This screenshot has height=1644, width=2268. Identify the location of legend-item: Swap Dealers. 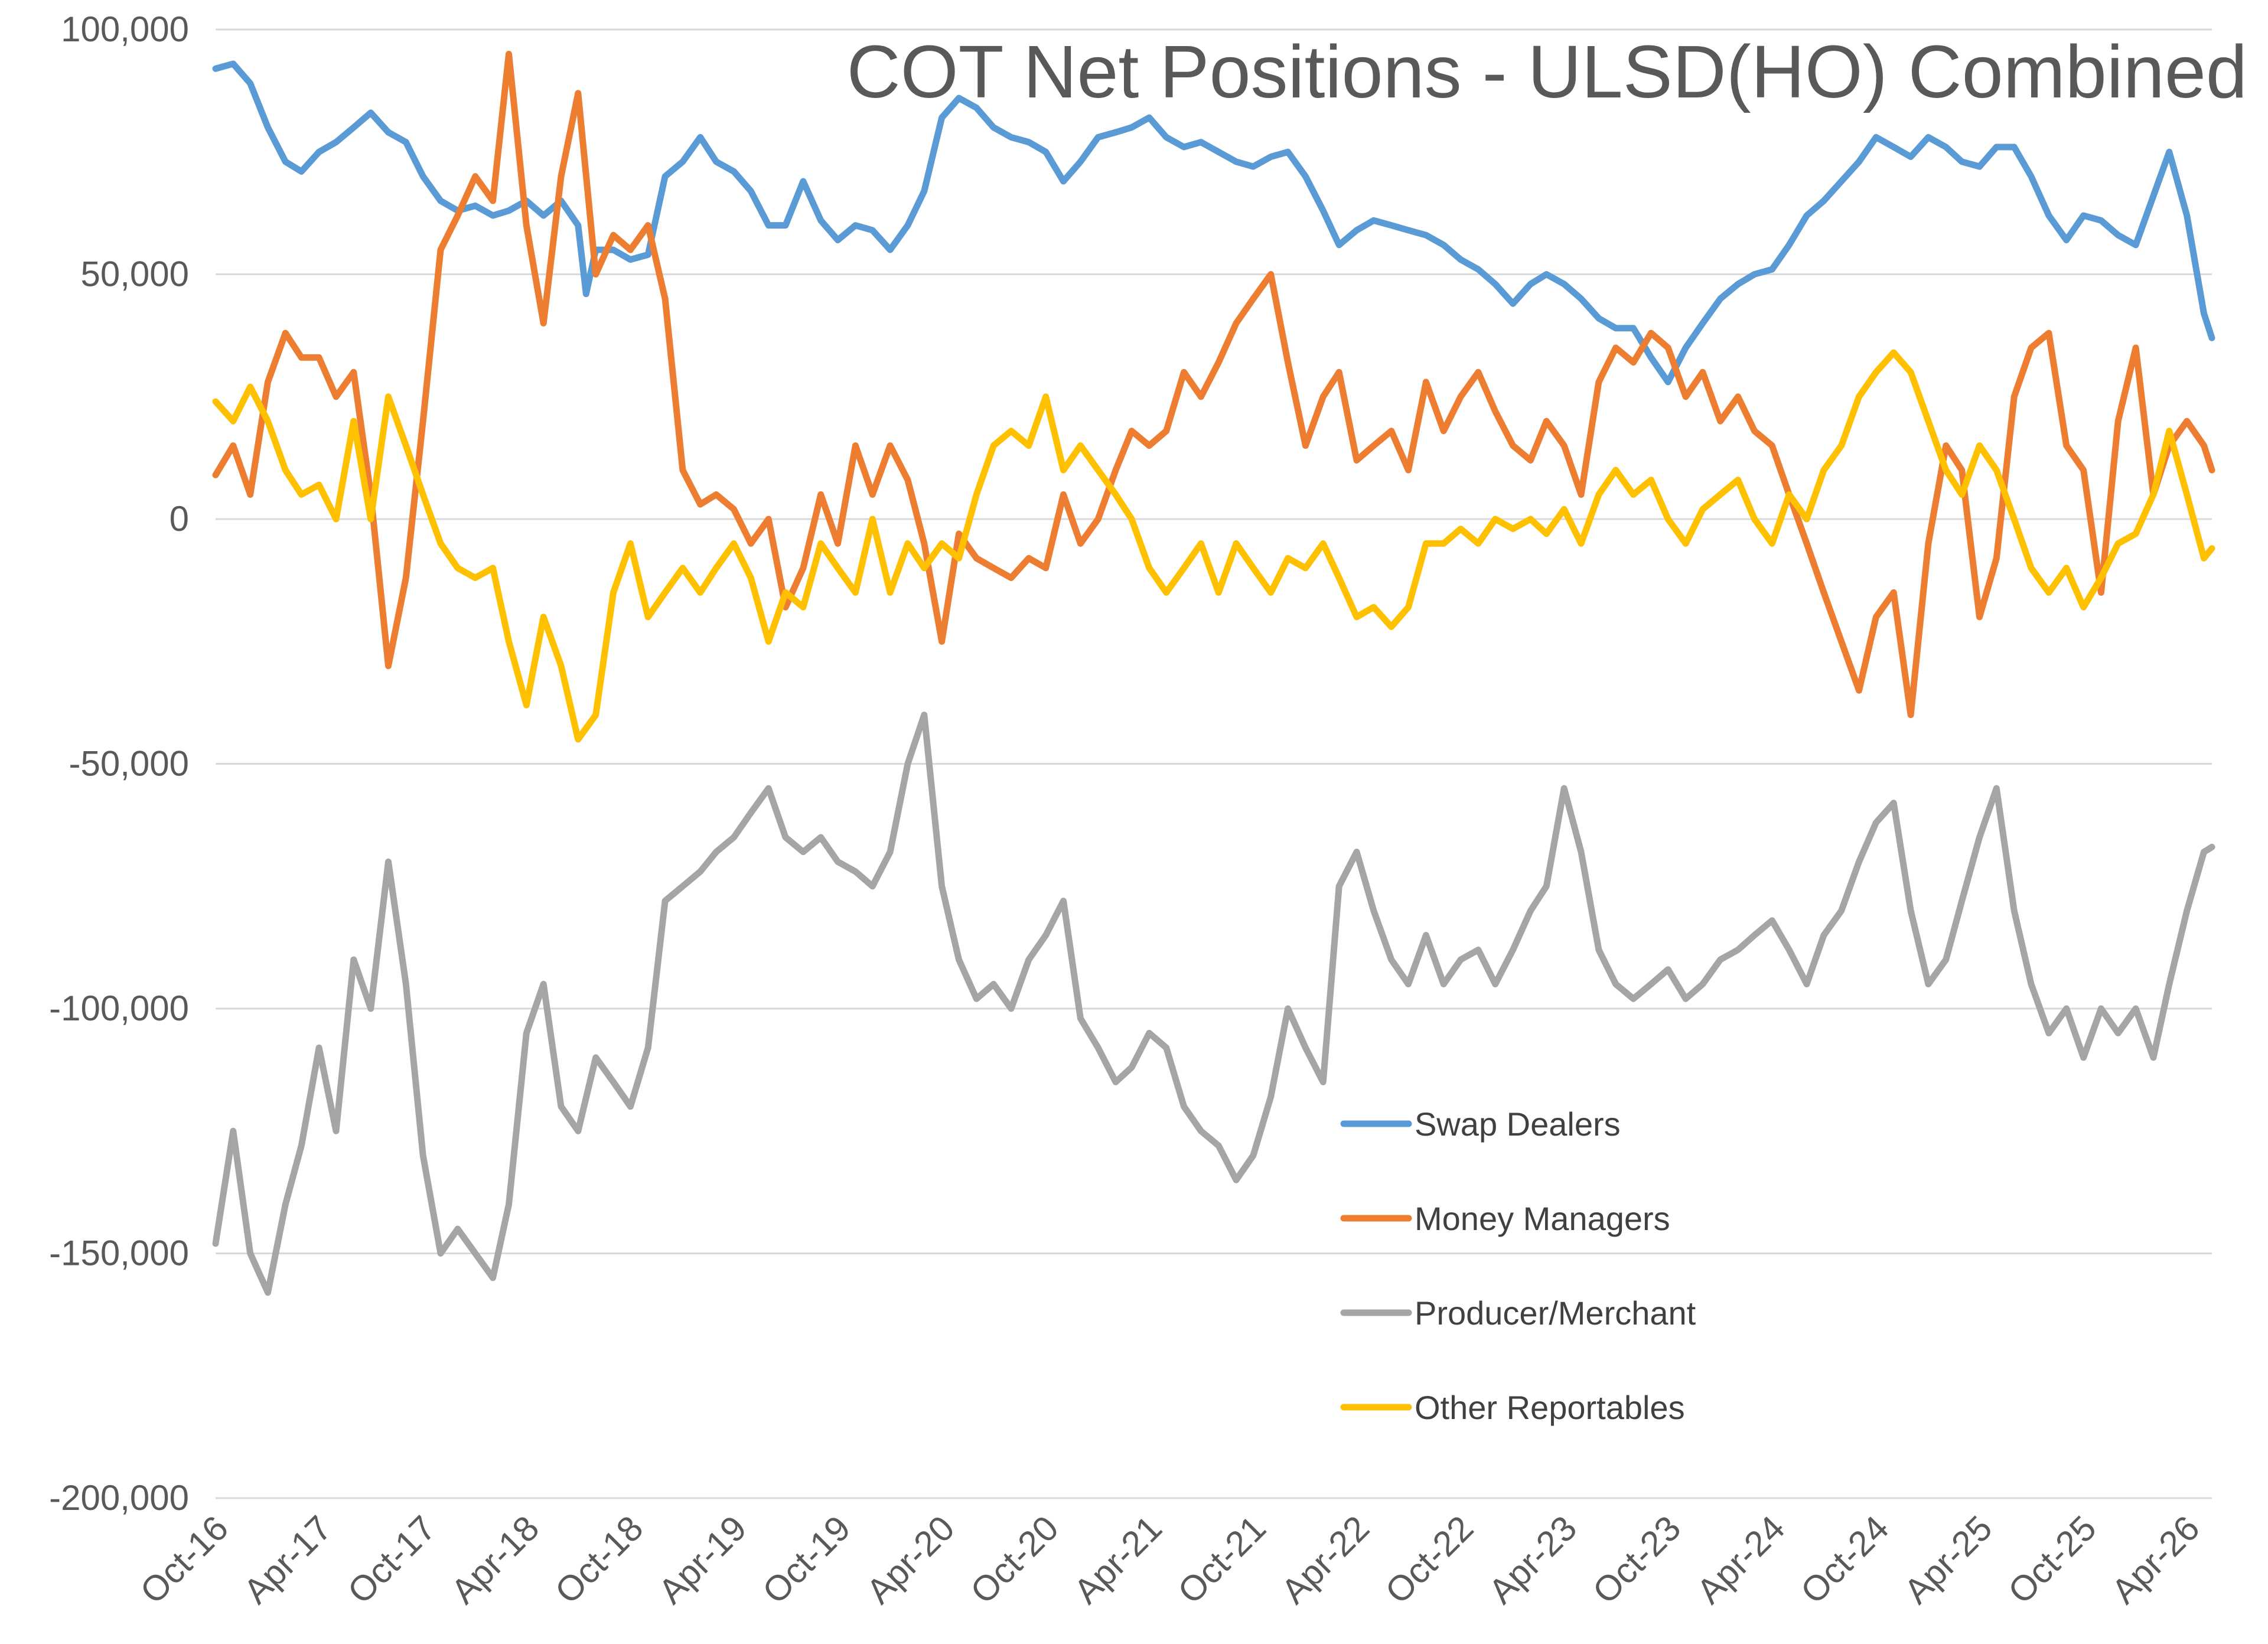
(1480, 1124).